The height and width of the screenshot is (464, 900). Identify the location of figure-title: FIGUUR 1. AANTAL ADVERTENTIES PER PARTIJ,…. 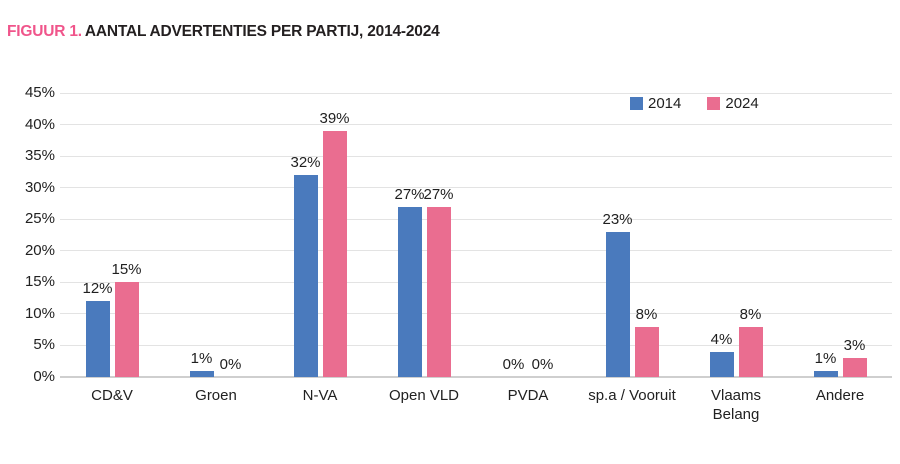
(223, 32).